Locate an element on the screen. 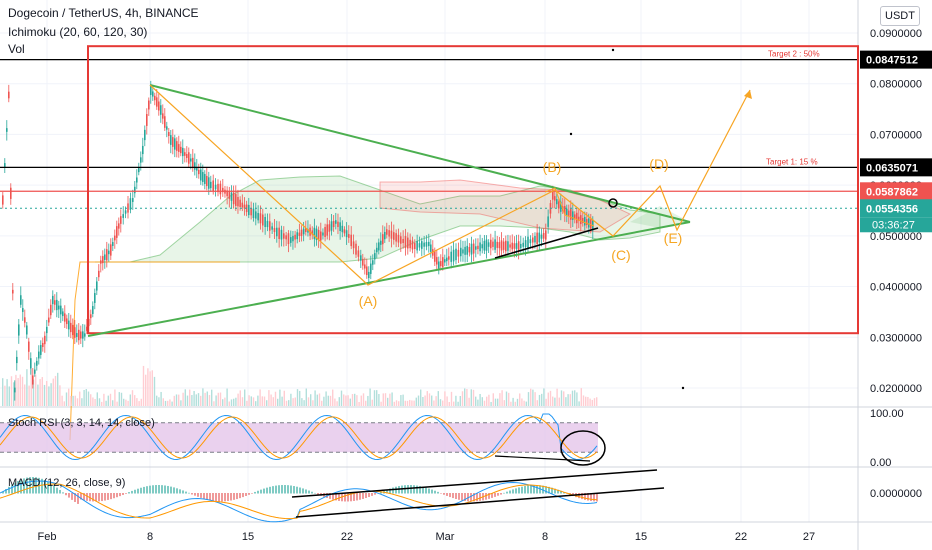 The image size is (932, 550). macd-line is located at coordinates (299, 501).